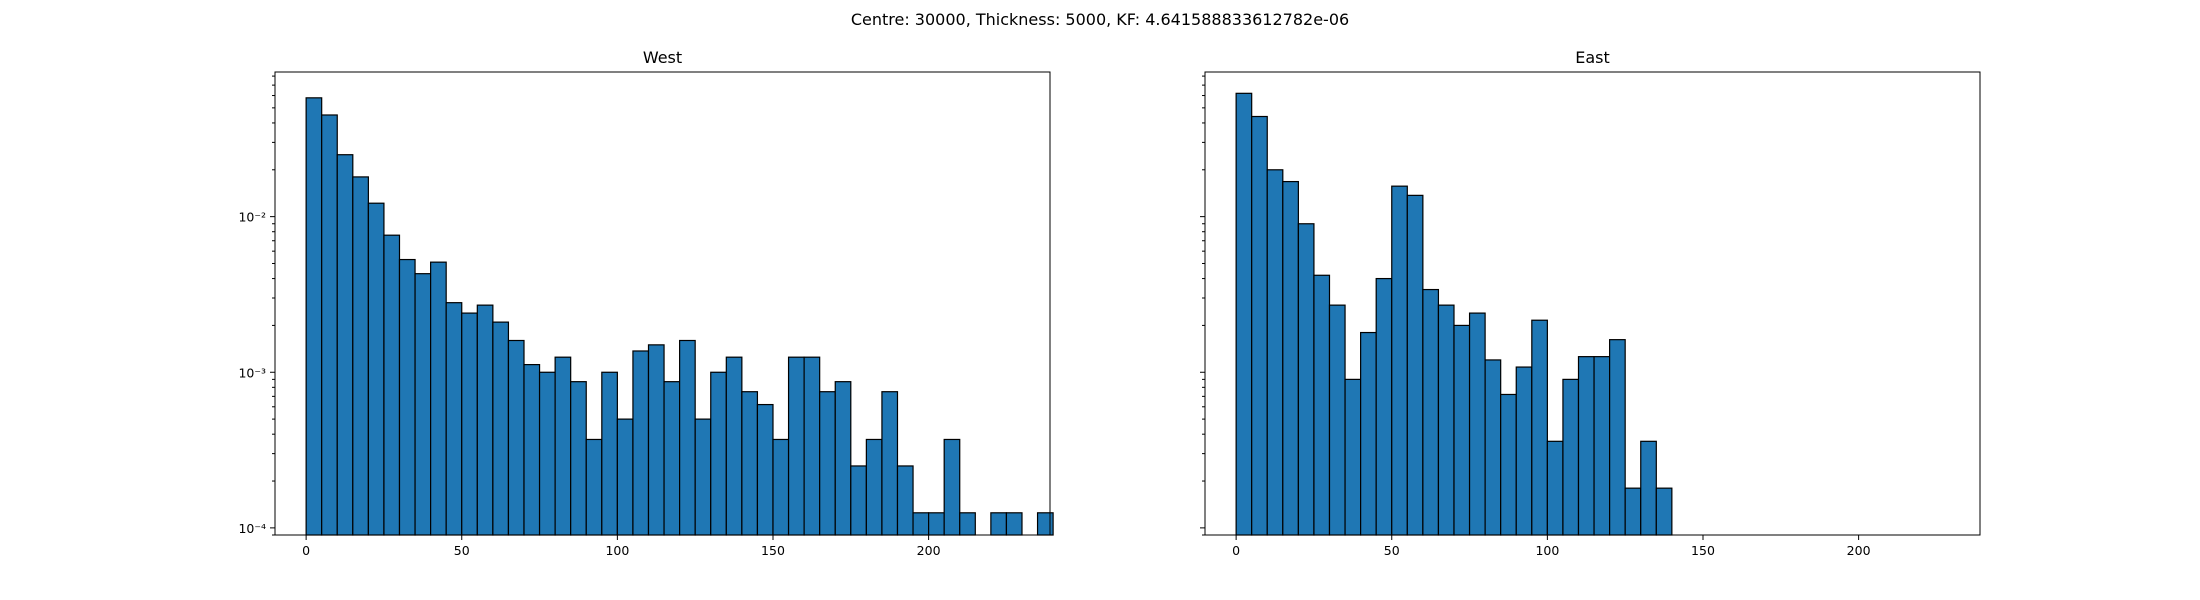 This screenshot has width=2200, height=600. Describe the element at coordinates (462, 550) in the screenshot. I see `west-x-tick-label: 50` at that location.